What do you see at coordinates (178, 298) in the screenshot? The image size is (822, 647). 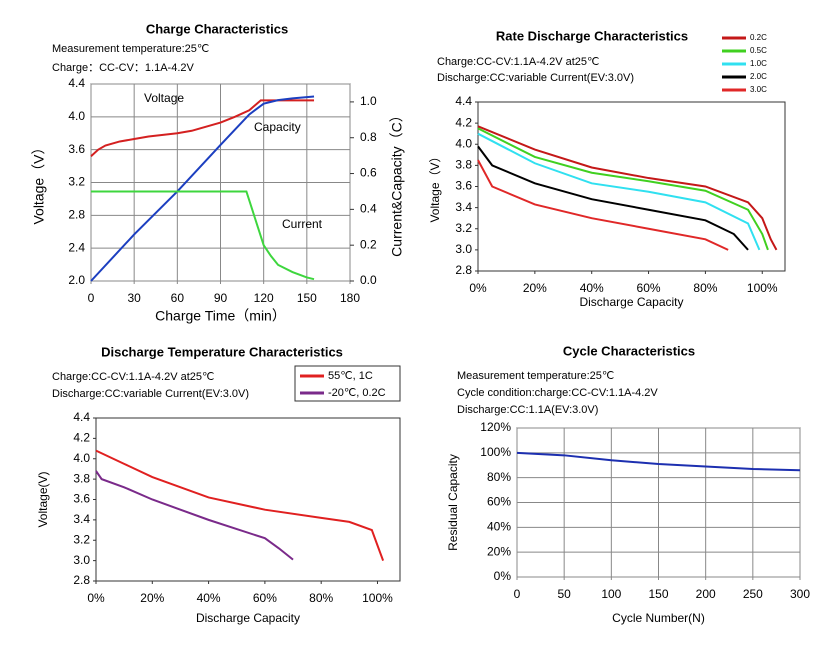 I see `x-tick-label: 60` at bounding box center [178, 298].